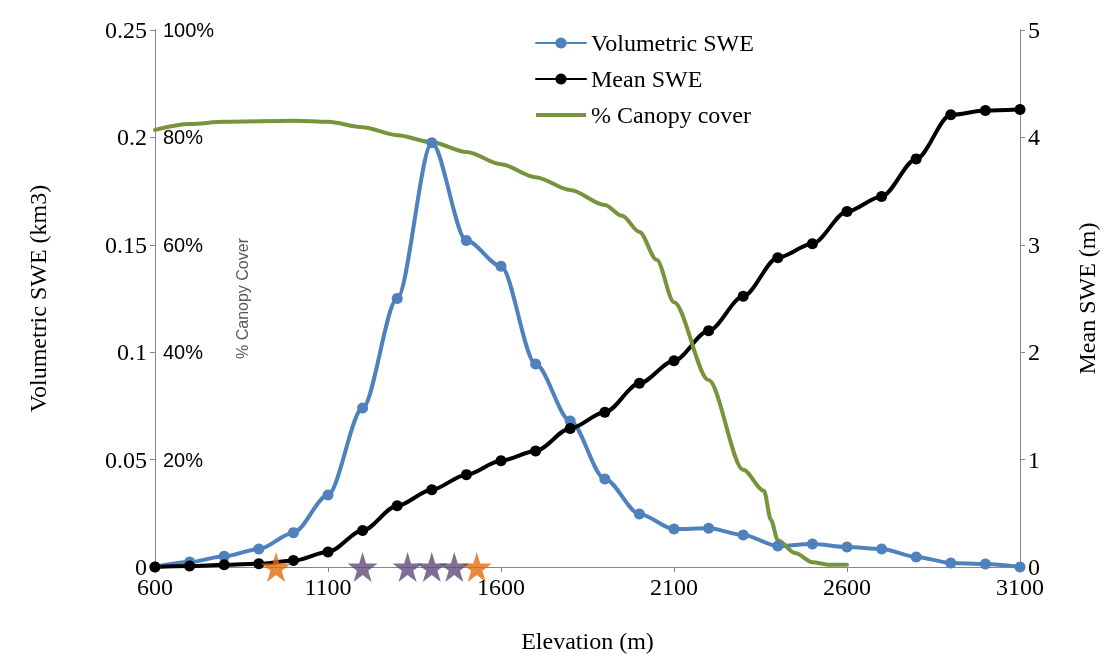  What do you see at coordinates (1087, 298) in the screenshot?
I see `y2-axis-title: Mean SWE (m)` at bounding box center [1087, 298].